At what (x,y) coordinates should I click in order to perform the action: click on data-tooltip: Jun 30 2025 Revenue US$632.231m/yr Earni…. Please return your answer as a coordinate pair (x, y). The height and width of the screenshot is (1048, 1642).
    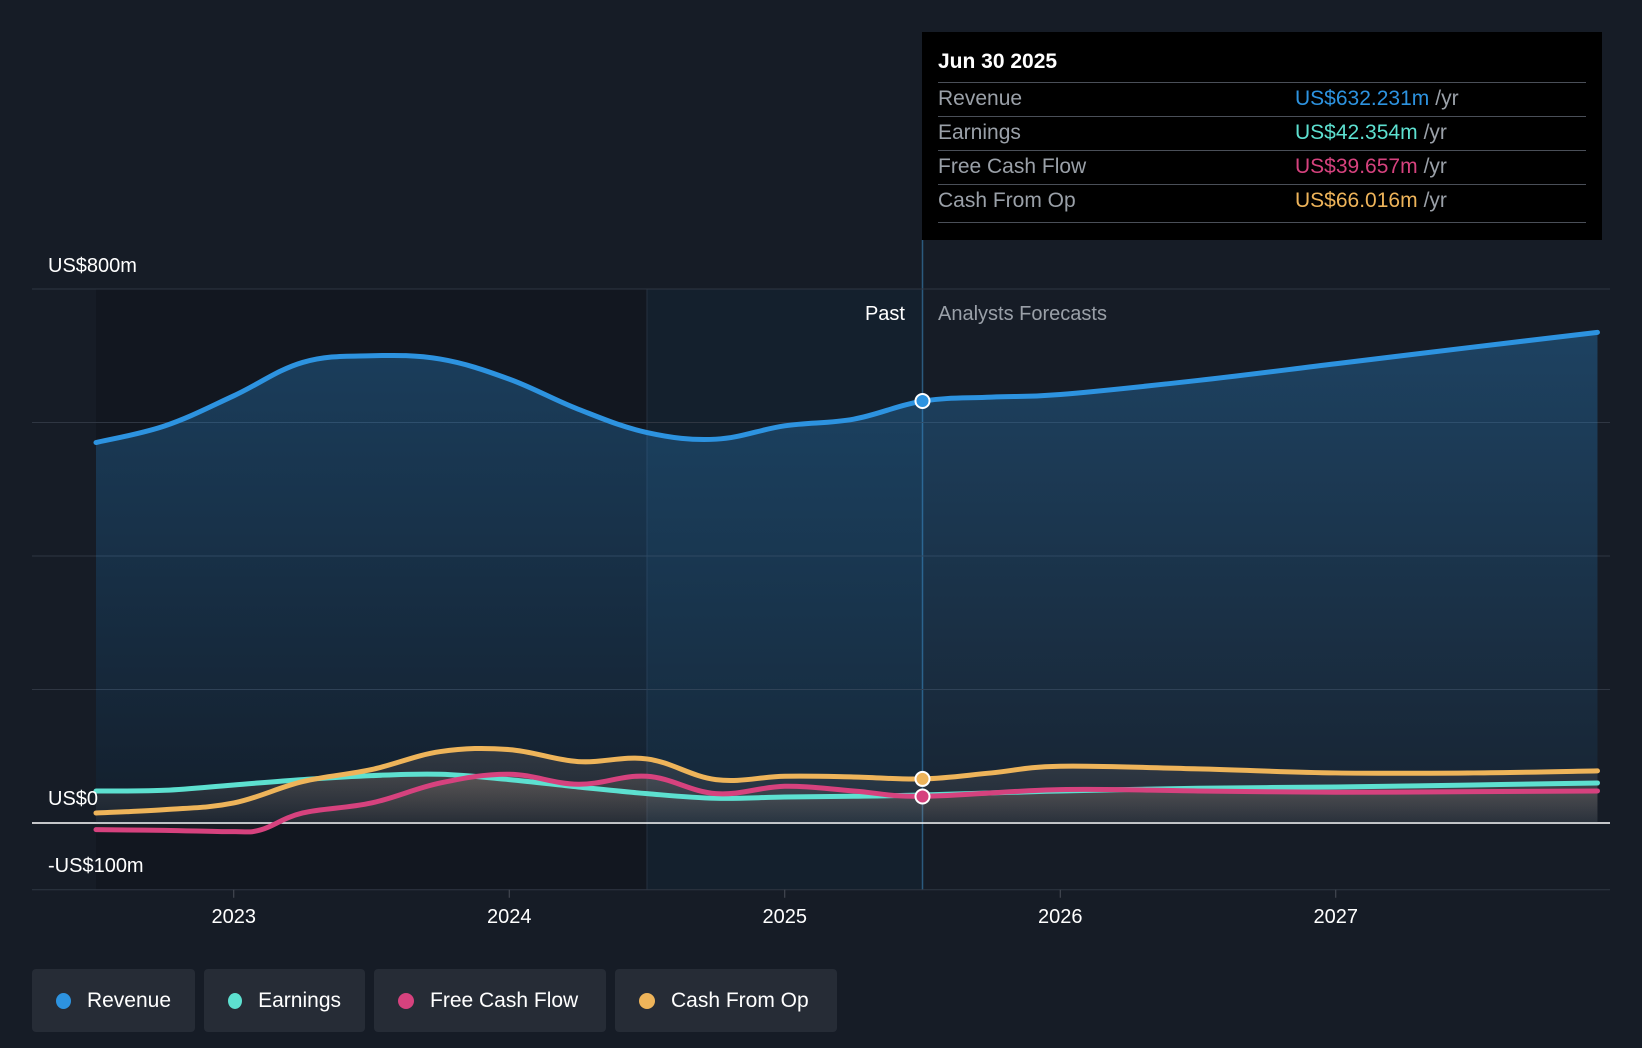
    Looking at the image, I should click on (1262, 136).